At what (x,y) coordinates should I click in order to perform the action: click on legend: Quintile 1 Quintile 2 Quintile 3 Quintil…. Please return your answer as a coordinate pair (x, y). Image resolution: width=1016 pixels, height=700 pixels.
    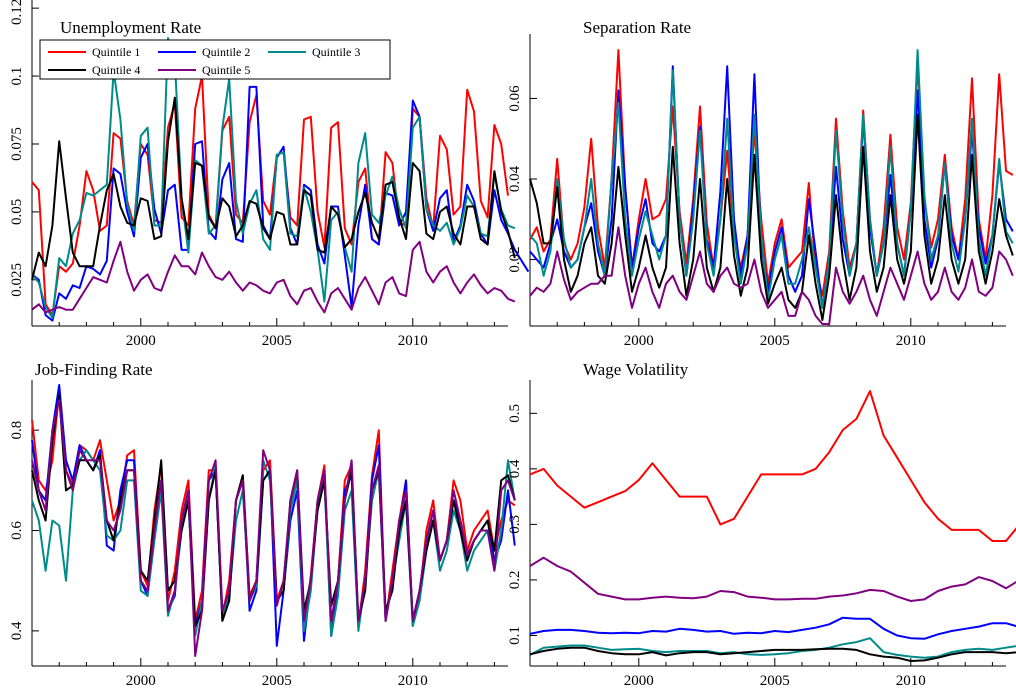
    Looking at the image, I should click on (215, 59).